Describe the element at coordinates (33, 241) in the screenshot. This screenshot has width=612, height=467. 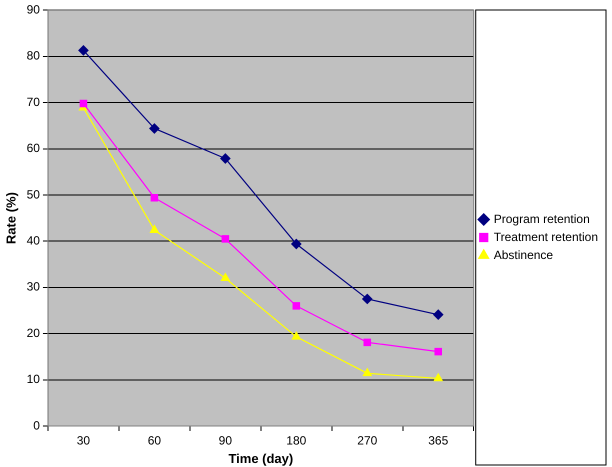
I see `y-tick-label: 40` at that location.